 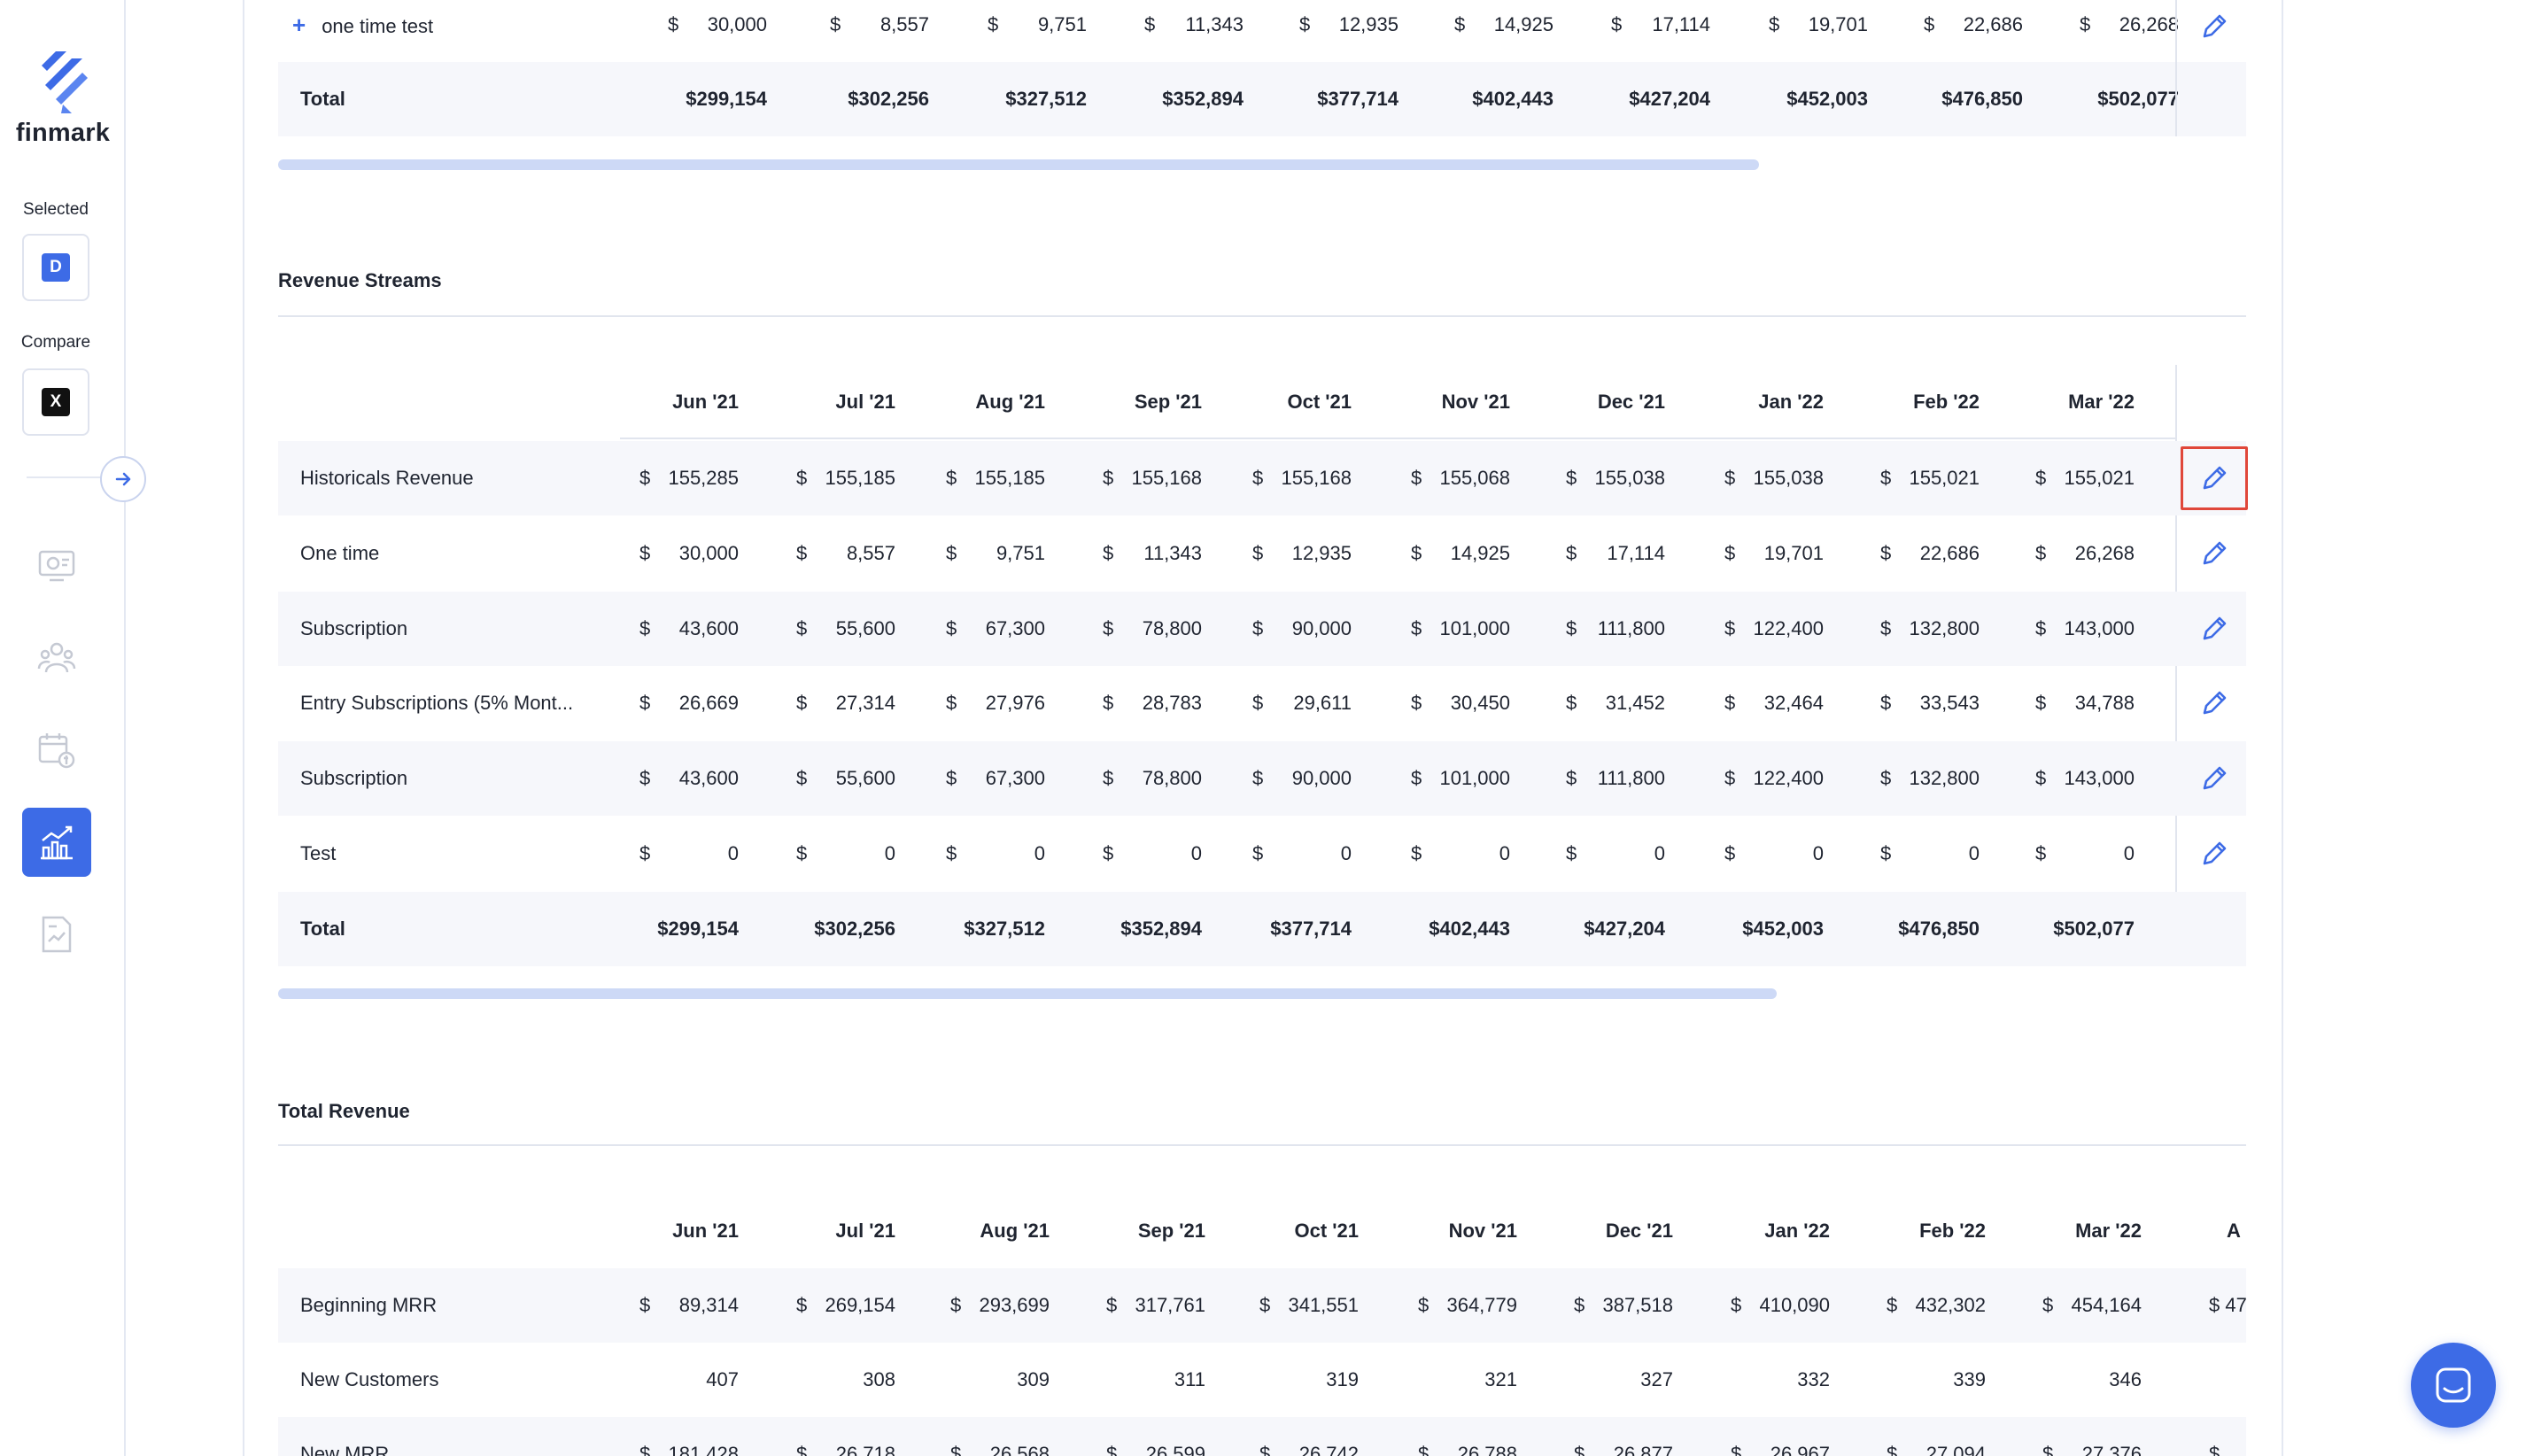 I want to click on table-cell: $352,894, so click(x=1194, y=99).